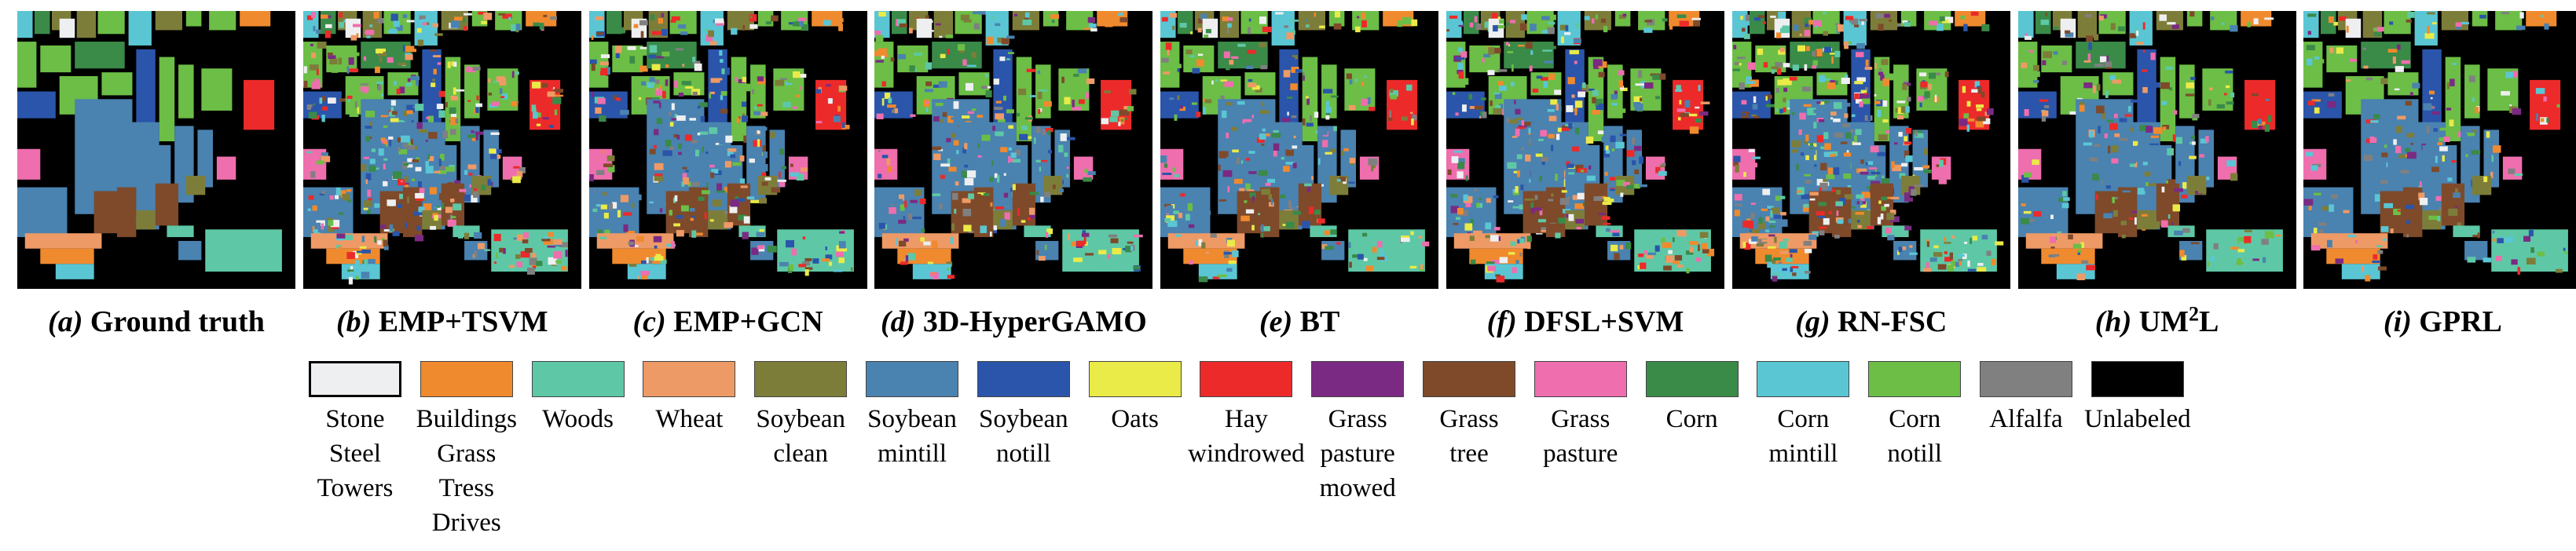 The image size is (2576, 551). What do you see at coordinates (1009, 145) in the screenshot?
I see `map-svg` at bounding box center [1009, 145].